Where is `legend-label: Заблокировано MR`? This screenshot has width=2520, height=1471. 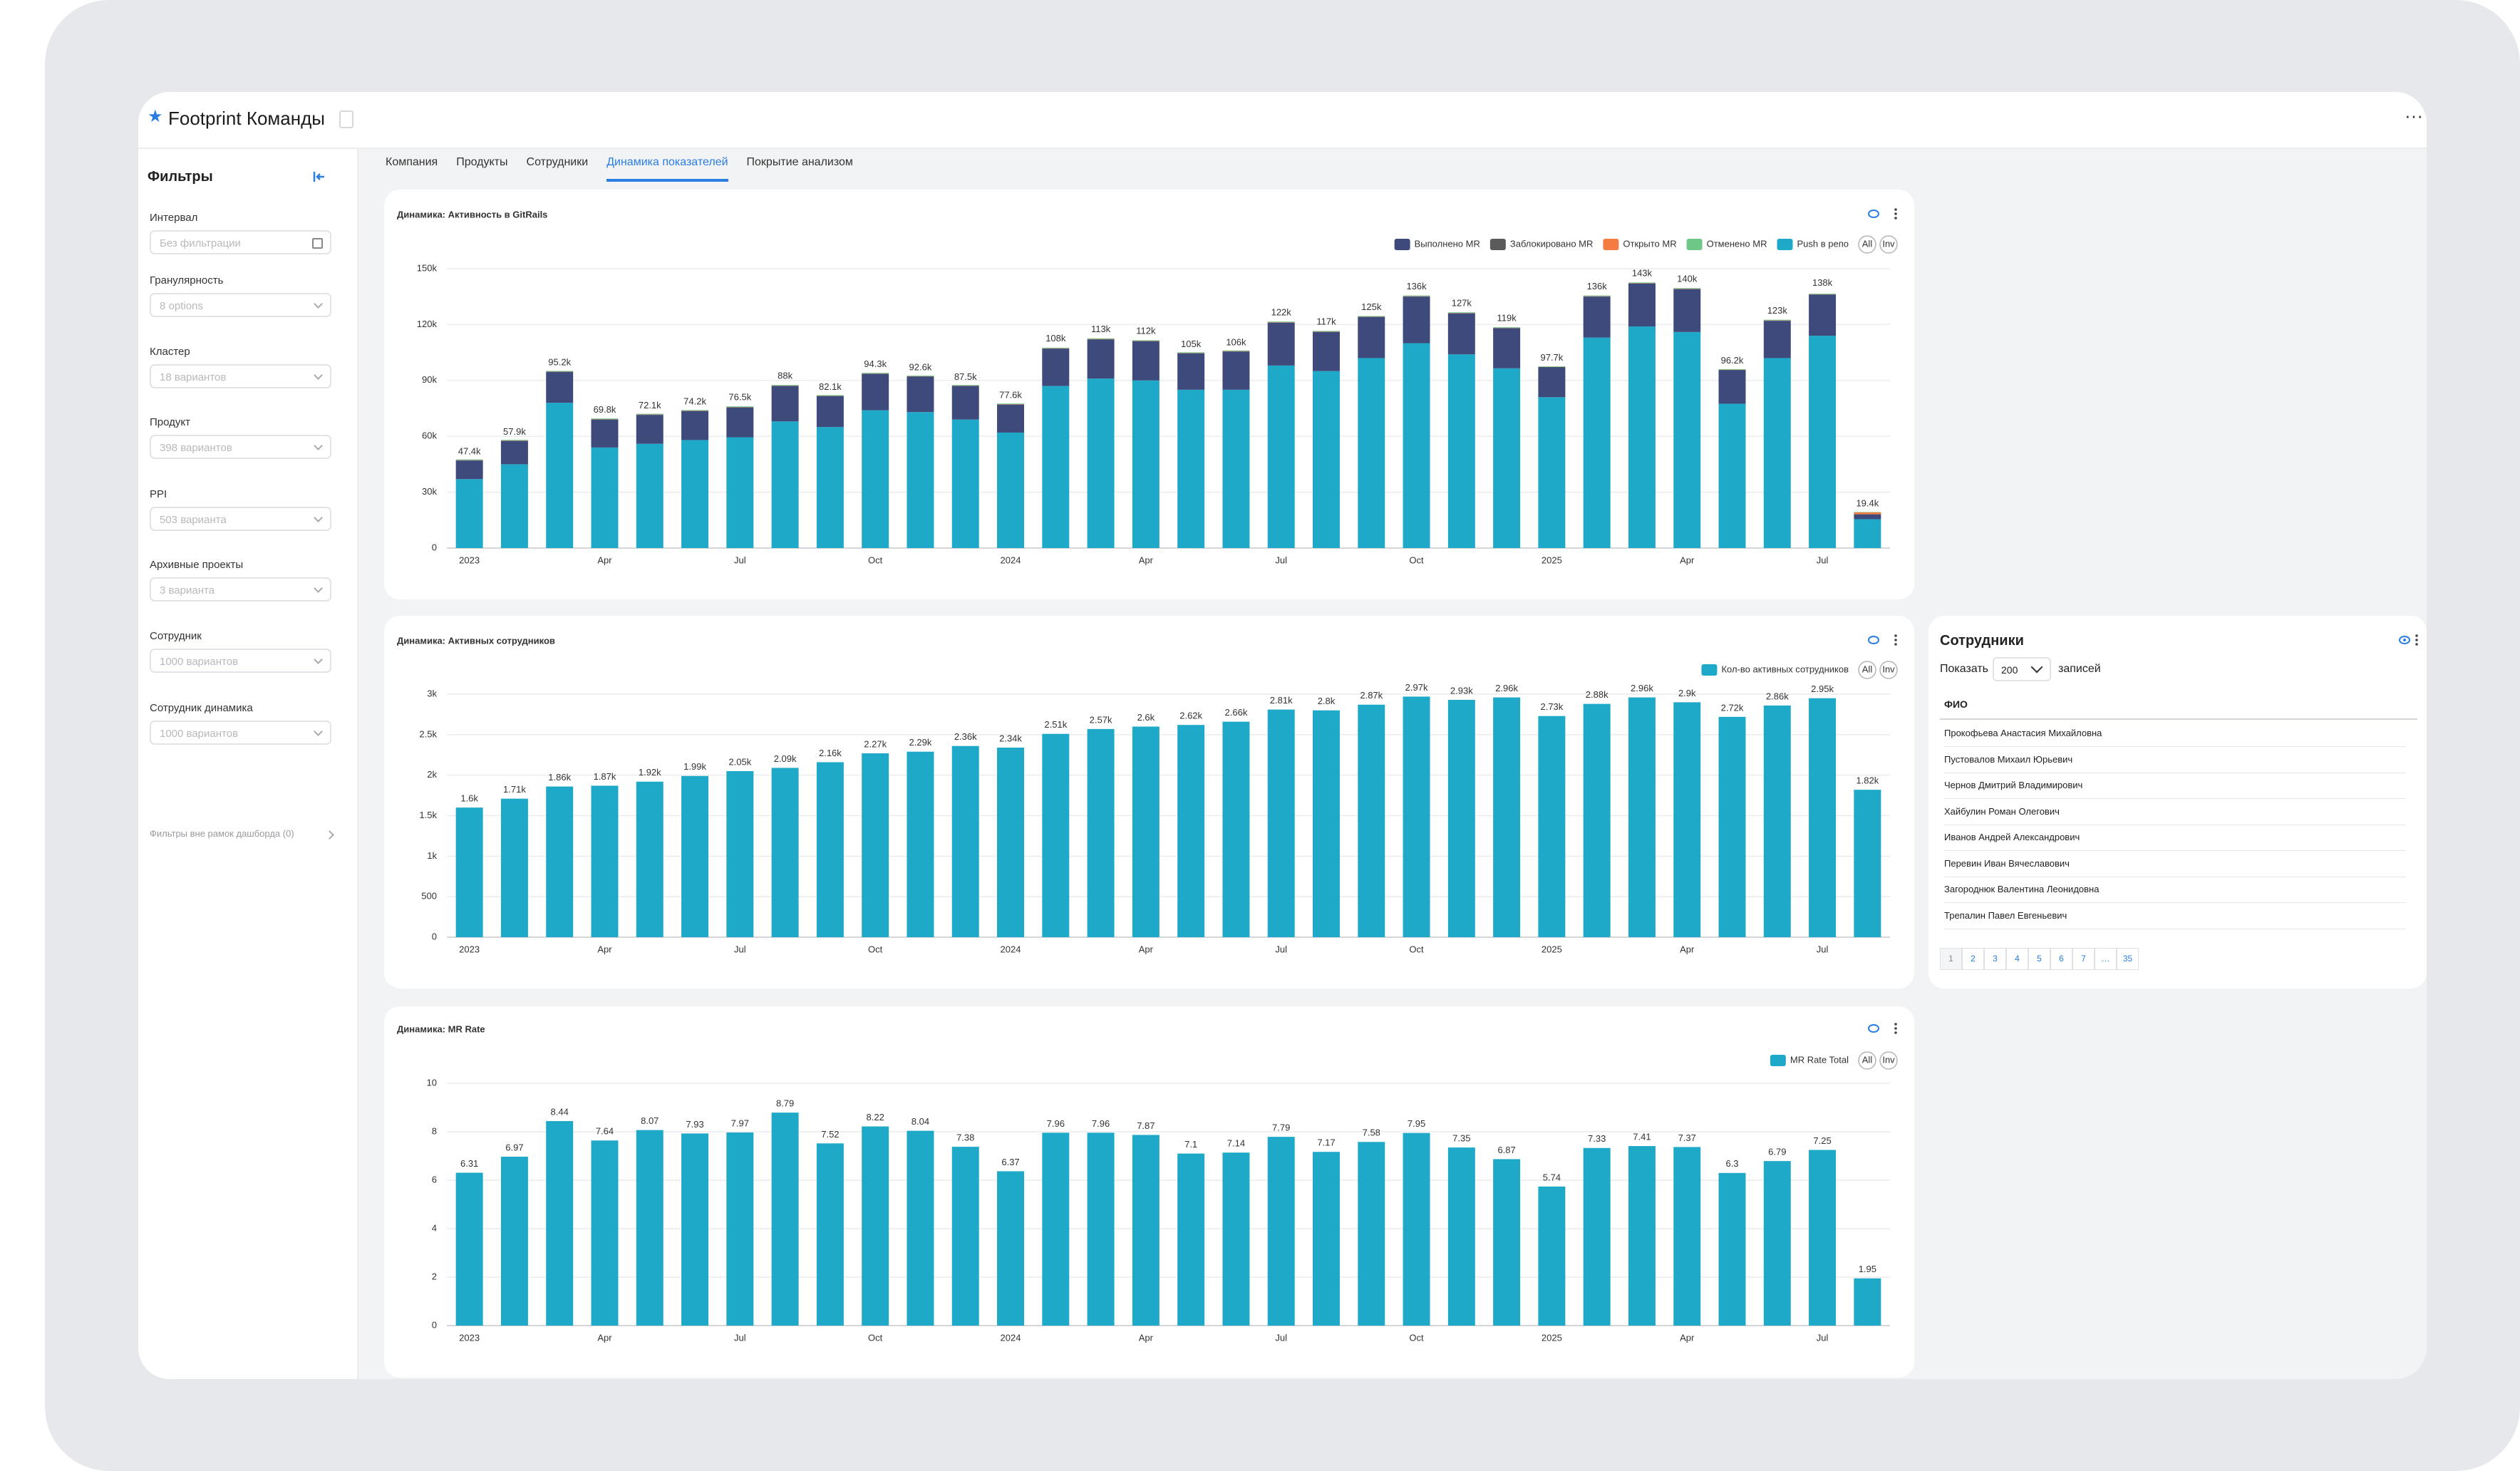
legend-label: Заблокировано MR is located at coordinates (1552, 243).